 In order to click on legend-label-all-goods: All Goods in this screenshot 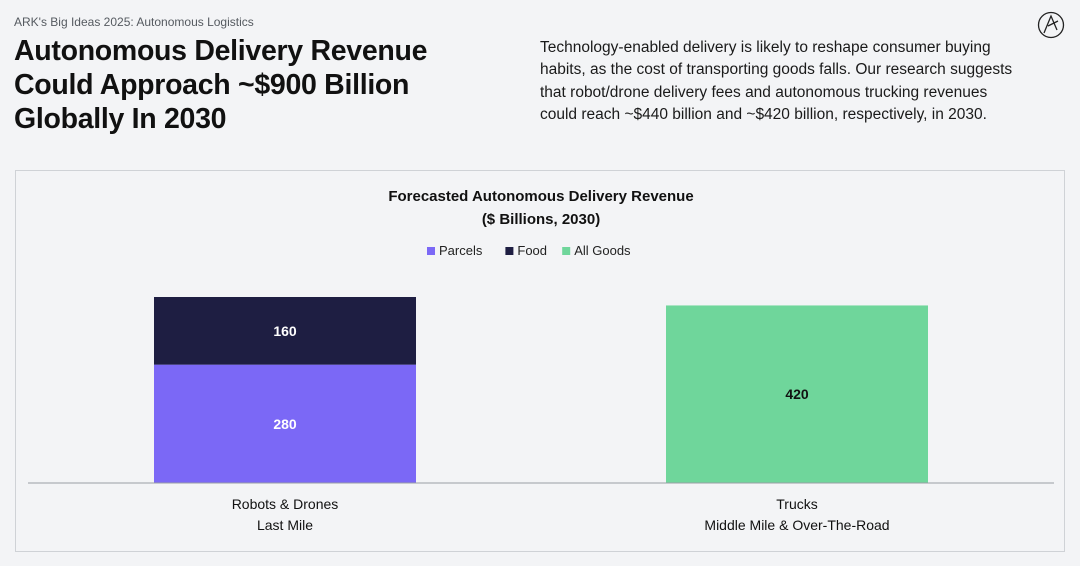, I will do `click(602, 250)`.